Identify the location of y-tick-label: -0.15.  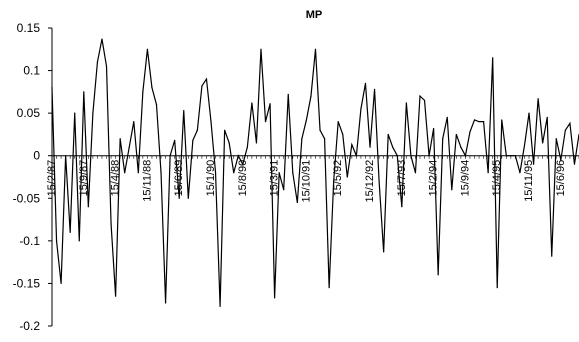
(27, 283).